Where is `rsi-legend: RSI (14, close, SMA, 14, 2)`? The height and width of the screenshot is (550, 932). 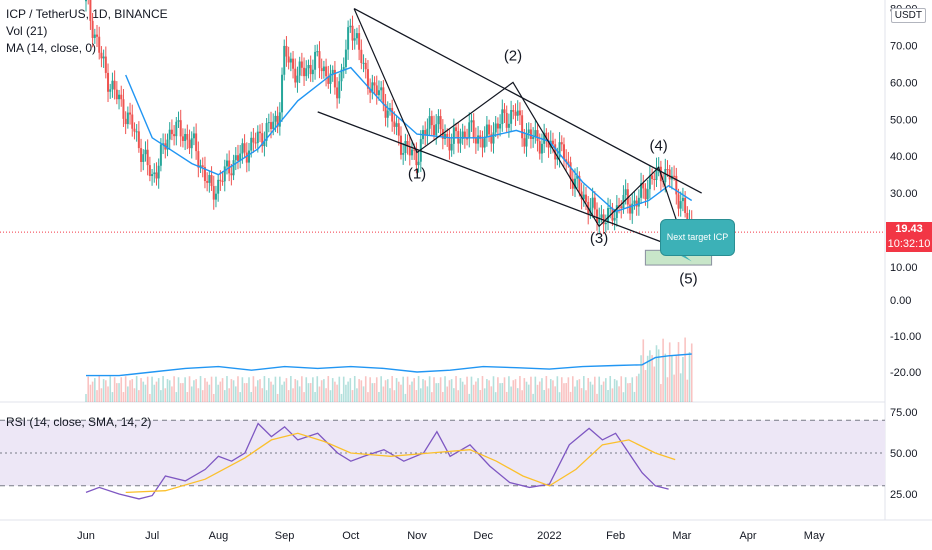 rsi-legend: RSI (14, close, SMA, 14, 2) is located at coordinates (79, 422).